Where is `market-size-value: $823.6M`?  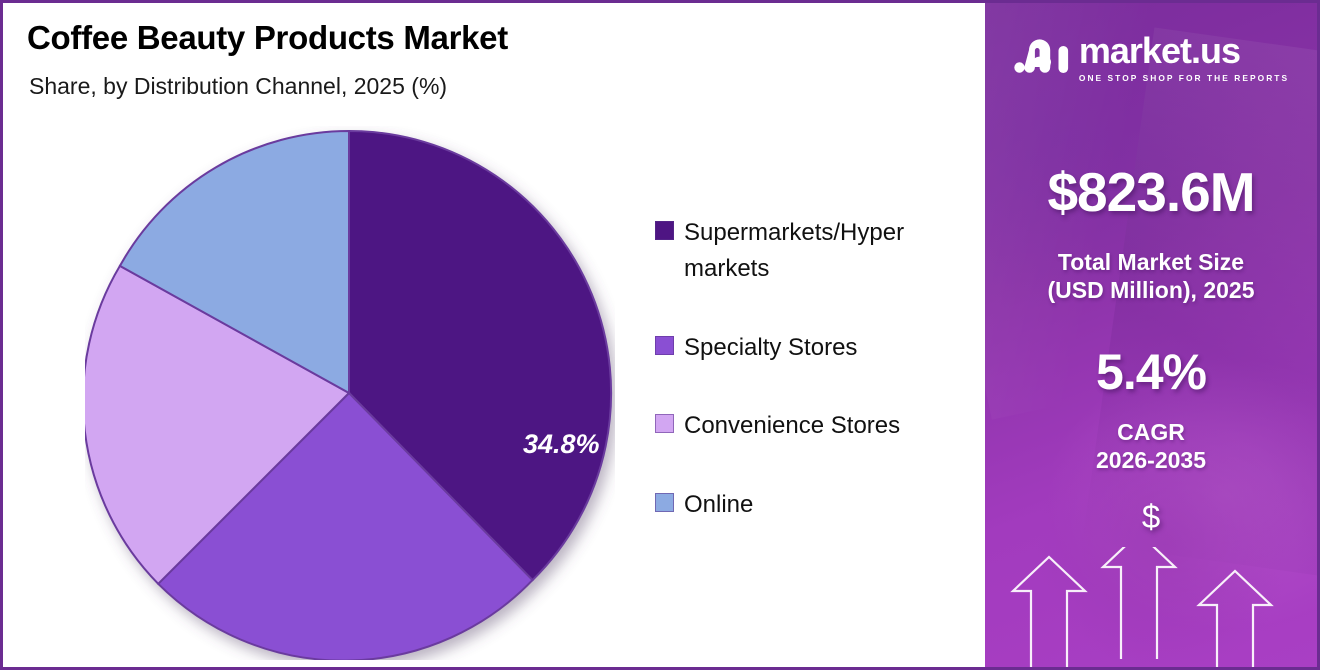 market-size-value: $823.6M is located at coordinates (1151, 192).